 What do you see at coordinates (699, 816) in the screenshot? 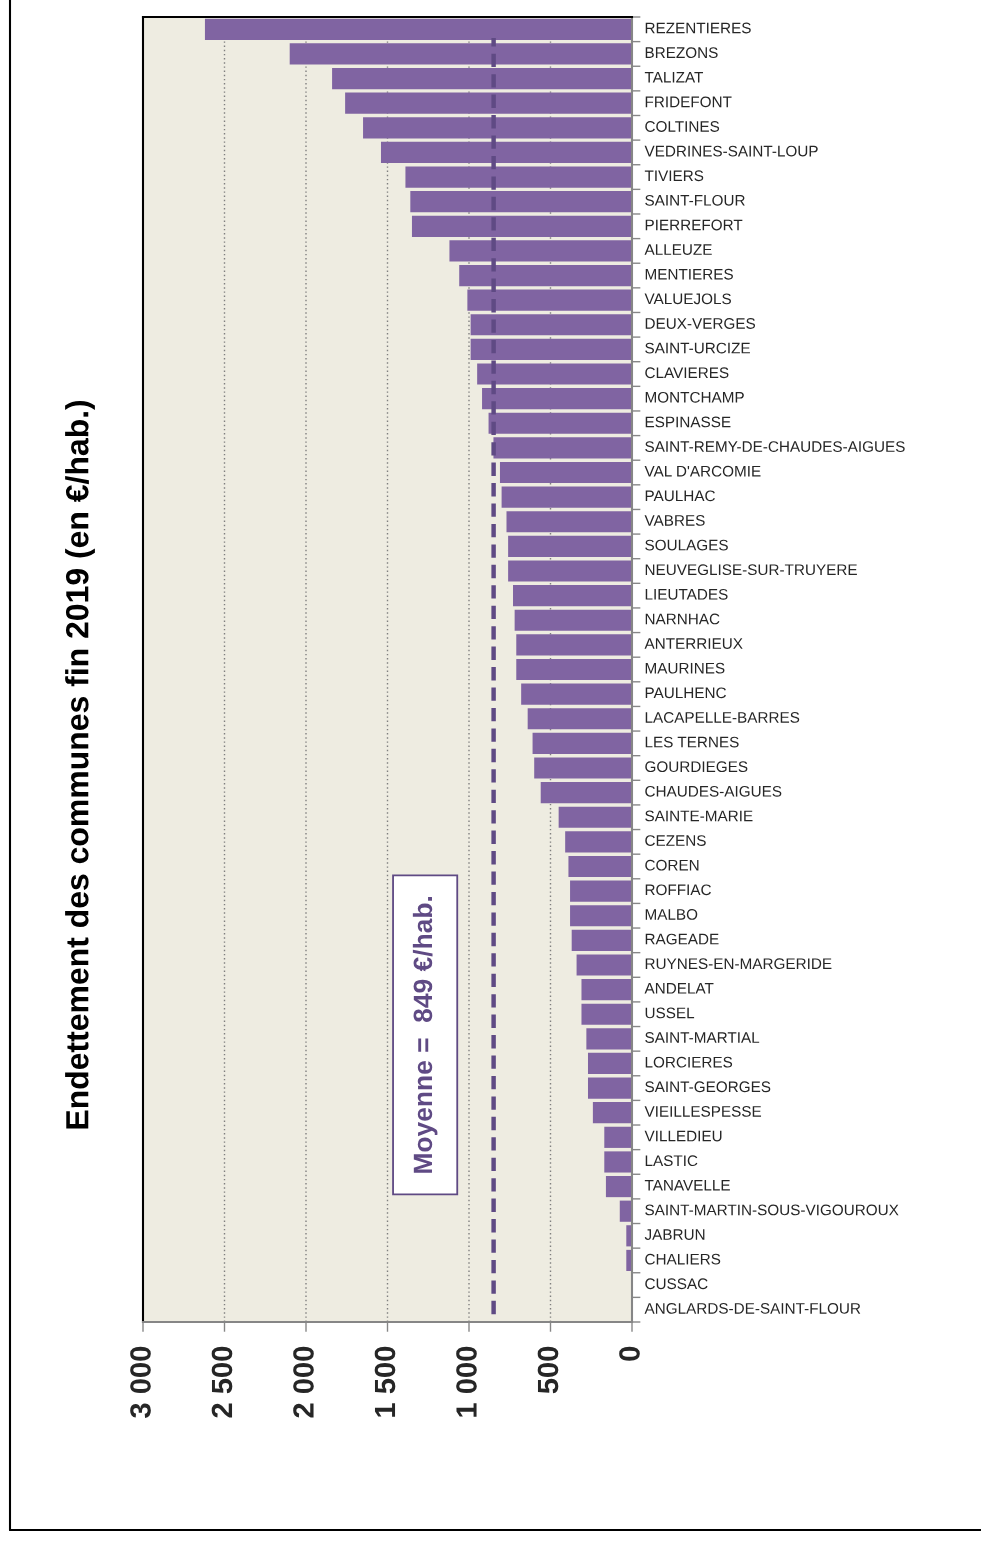
I see `y-tick-label: SAINTE-MARIE` at bounding box center [699, 816].